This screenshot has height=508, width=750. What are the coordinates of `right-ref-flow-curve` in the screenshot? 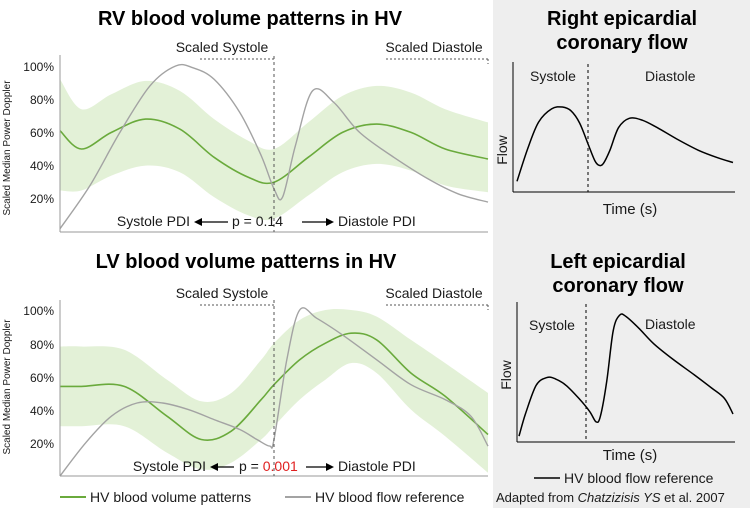 It's located at (625, 144).